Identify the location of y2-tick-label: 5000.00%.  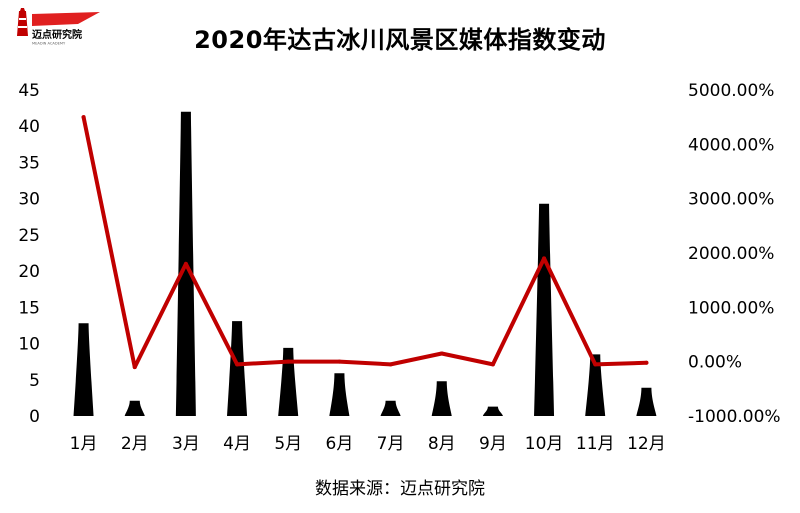
(731, 91).